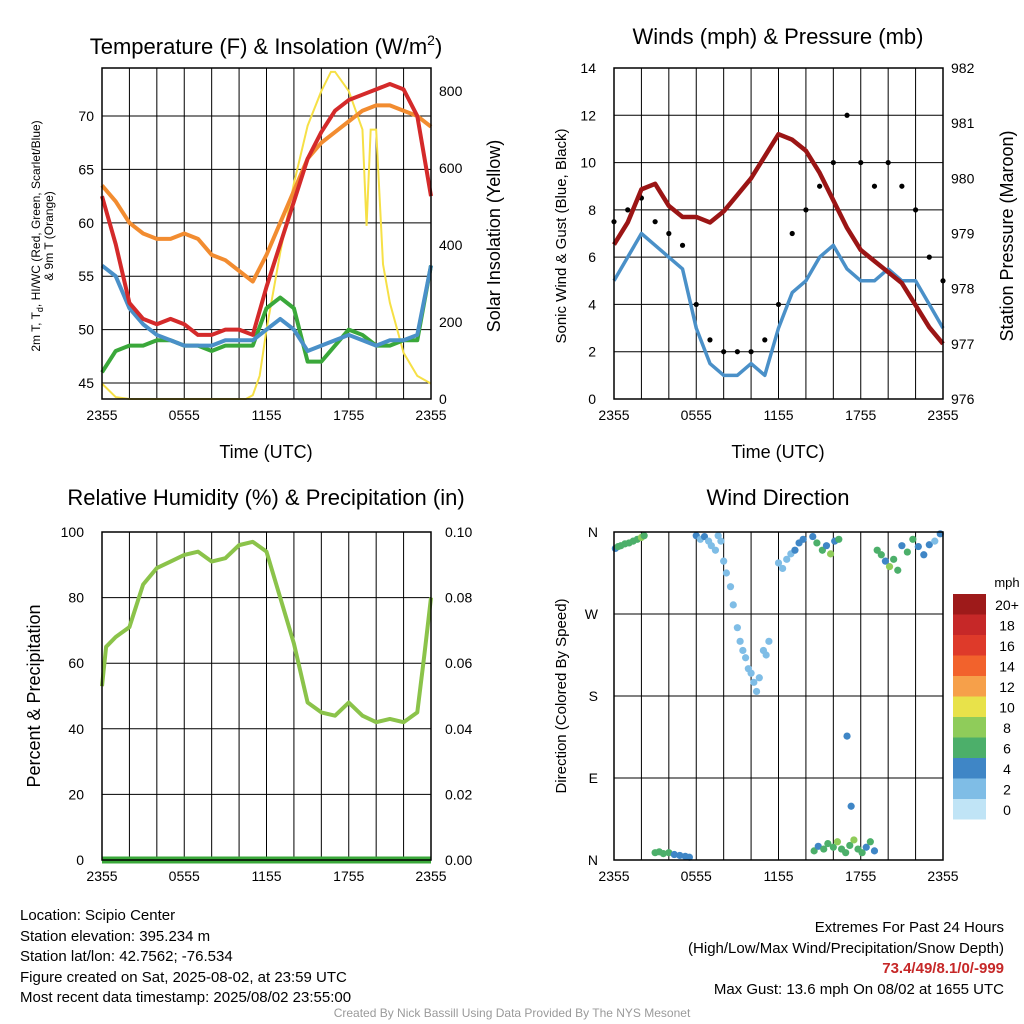 This screenshot has height=1024, width=1024. What do you see at coordinates (593, 860) in the screenshot?
I see `y-tick-label: N` at bounding box center [593, 860].